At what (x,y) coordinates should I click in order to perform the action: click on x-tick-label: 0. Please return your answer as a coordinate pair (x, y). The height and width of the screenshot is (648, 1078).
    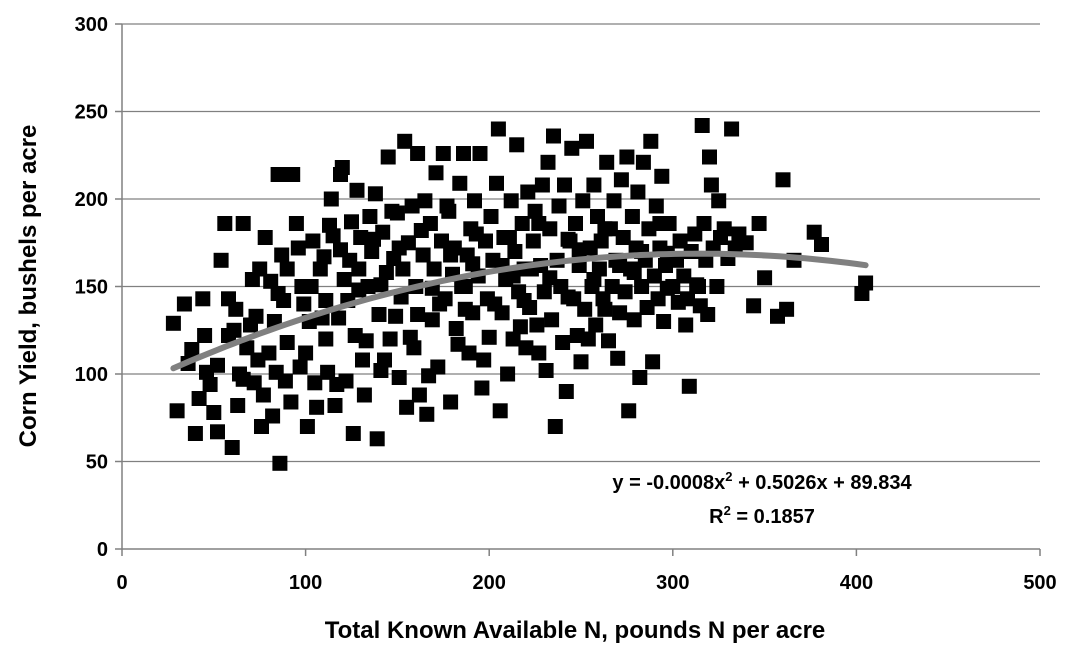
    Looking at the image, I should click on (121, 583).